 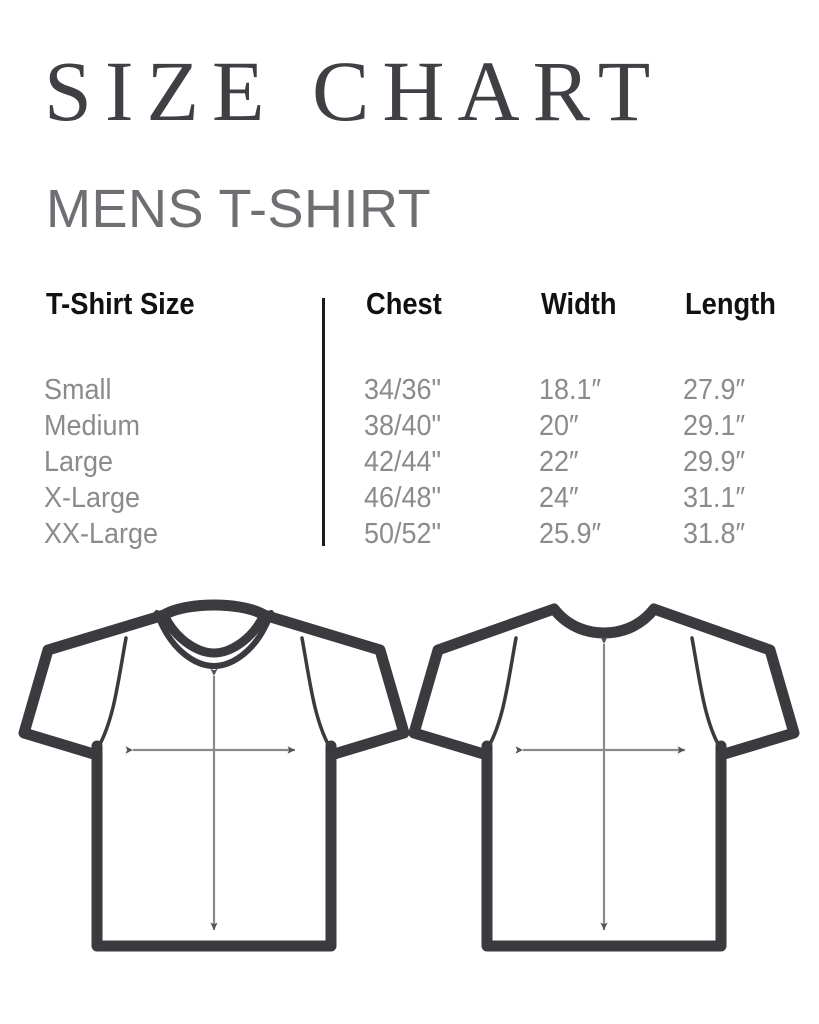 I want to click on cell-length: 31.1″, so click(x=714, y=498).